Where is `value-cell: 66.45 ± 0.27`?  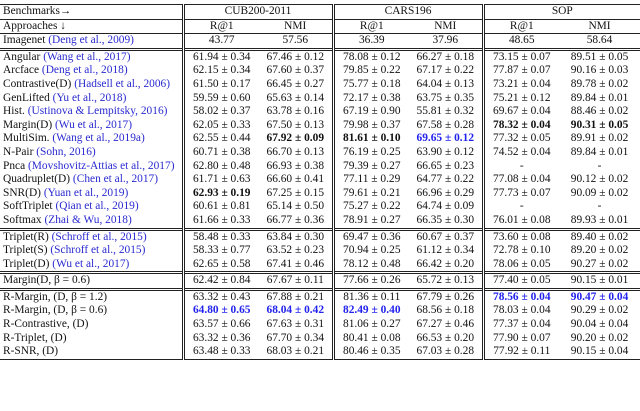
value-cell: 66.45 ± 0.27 is located at coordinates (295, 83).